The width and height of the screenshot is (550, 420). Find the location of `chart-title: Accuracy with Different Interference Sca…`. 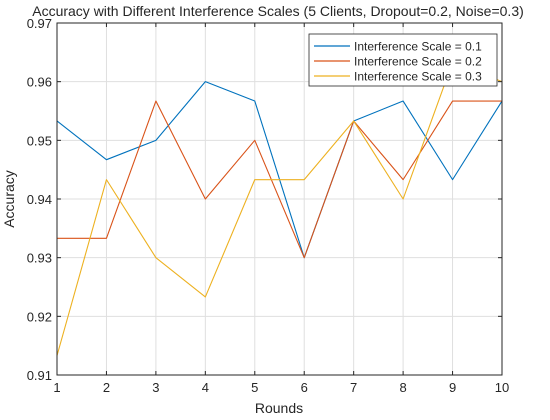

chart-title: Accuracy with Different Interference Sca… is located at coordinates (278, 11).